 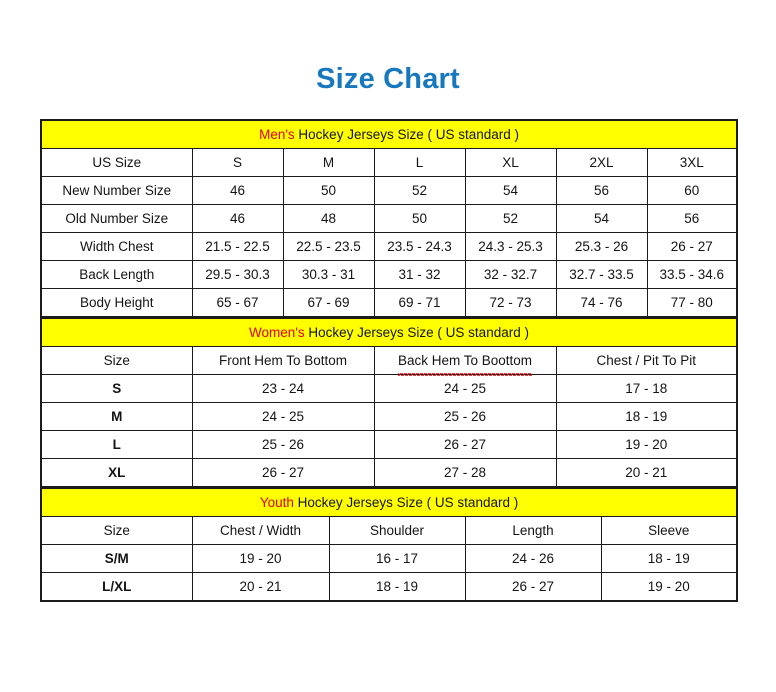 What do you see at coordinates (283, 444) in the screenshot?
I see `womens-row-2-cell-1: 25 - 26` at bounding box center [283, 444].